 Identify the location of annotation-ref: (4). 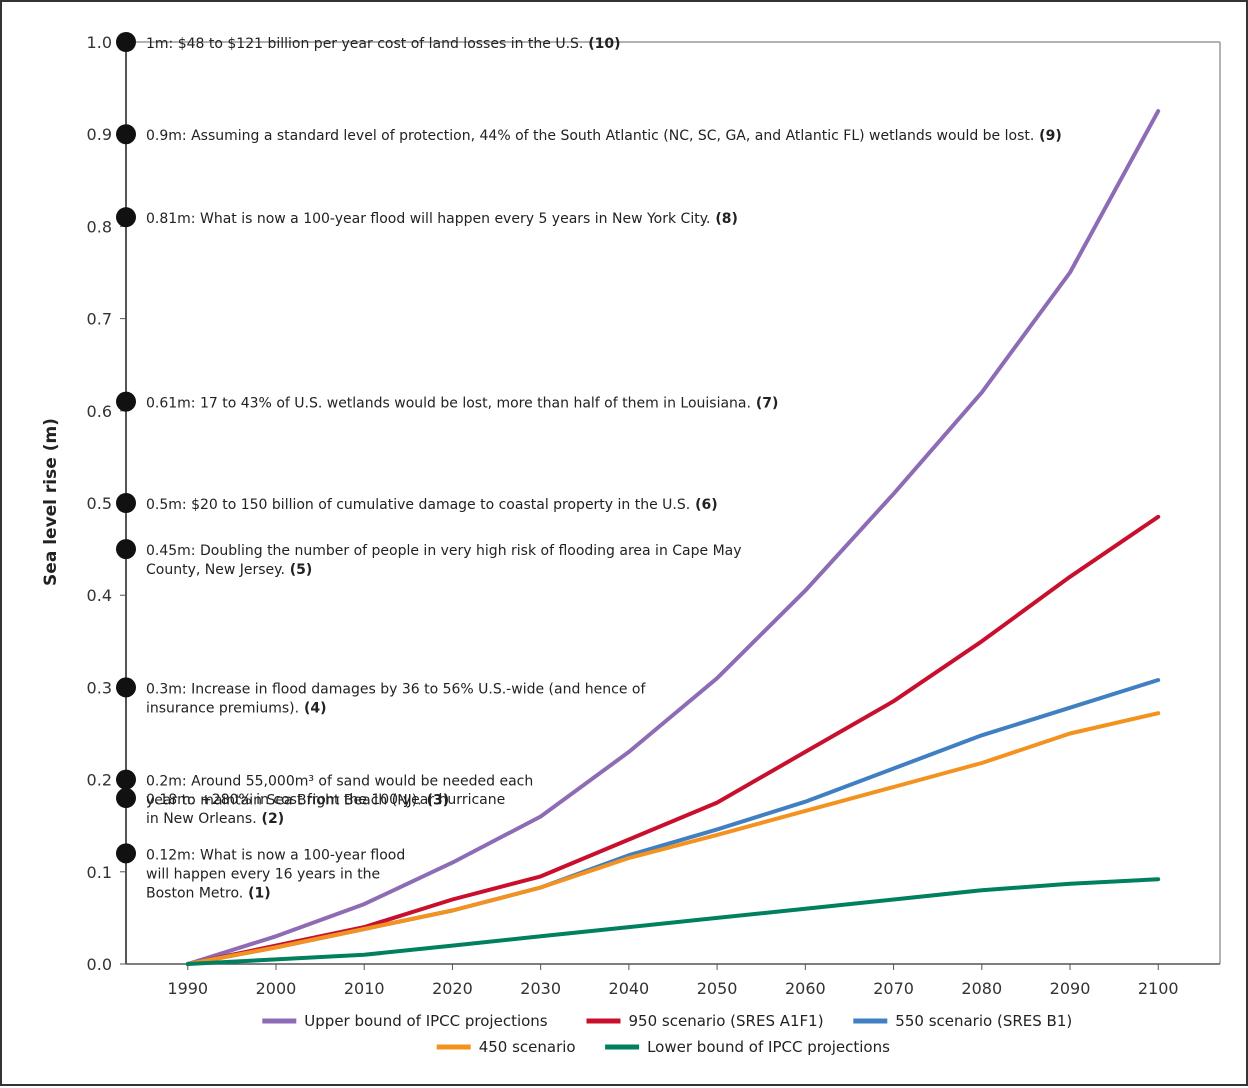
(312, 708).